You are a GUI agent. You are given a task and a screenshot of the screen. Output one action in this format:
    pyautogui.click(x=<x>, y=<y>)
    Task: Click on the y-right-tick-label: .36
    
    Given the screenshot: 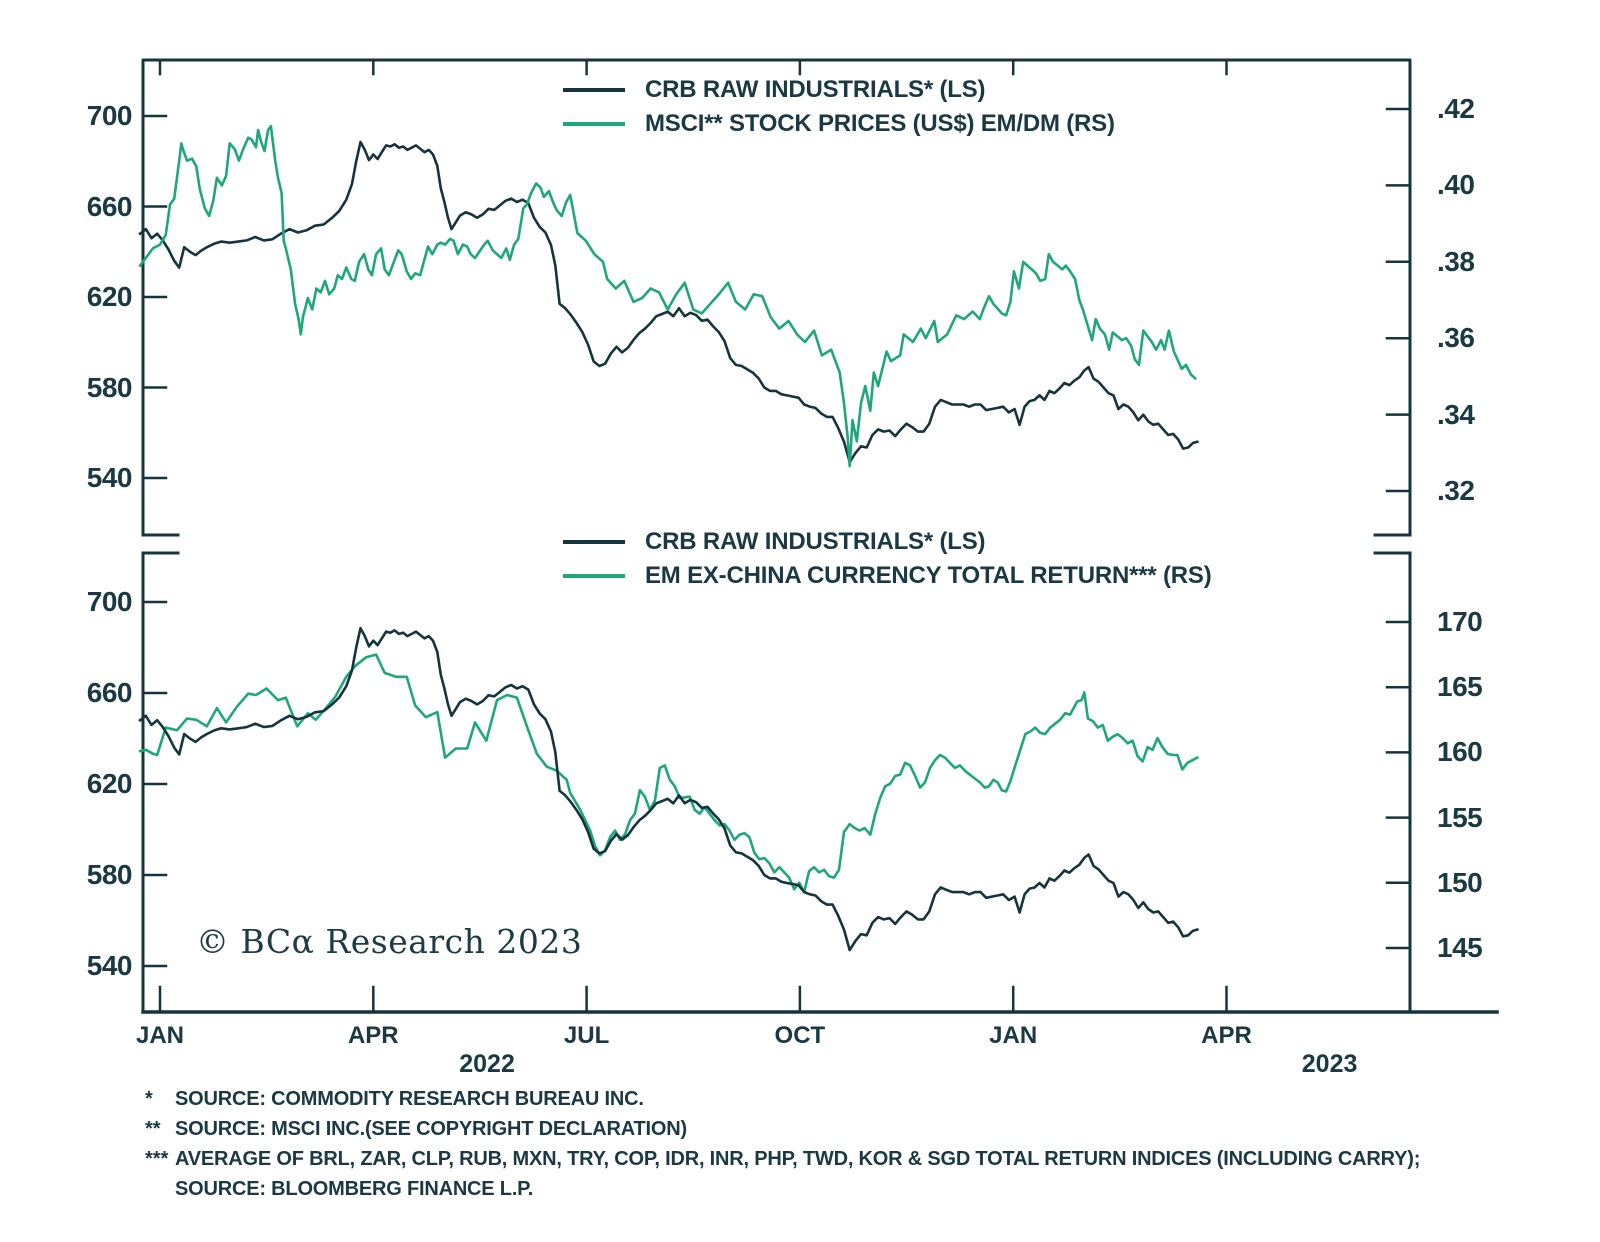 What is the action you would take?
    pyautogui.click(x=1456, y=338)
    